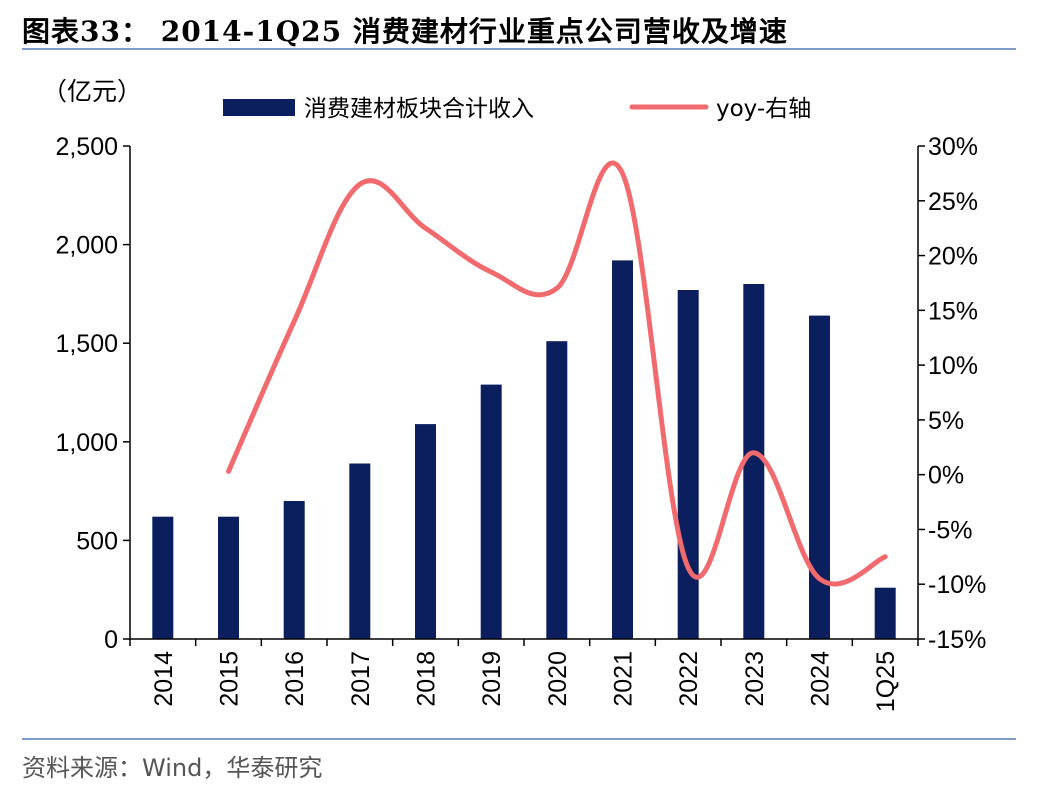 This screenshot has width=1048, height=792. I want to click on right-tick-label: 15%, so click(953, 311).